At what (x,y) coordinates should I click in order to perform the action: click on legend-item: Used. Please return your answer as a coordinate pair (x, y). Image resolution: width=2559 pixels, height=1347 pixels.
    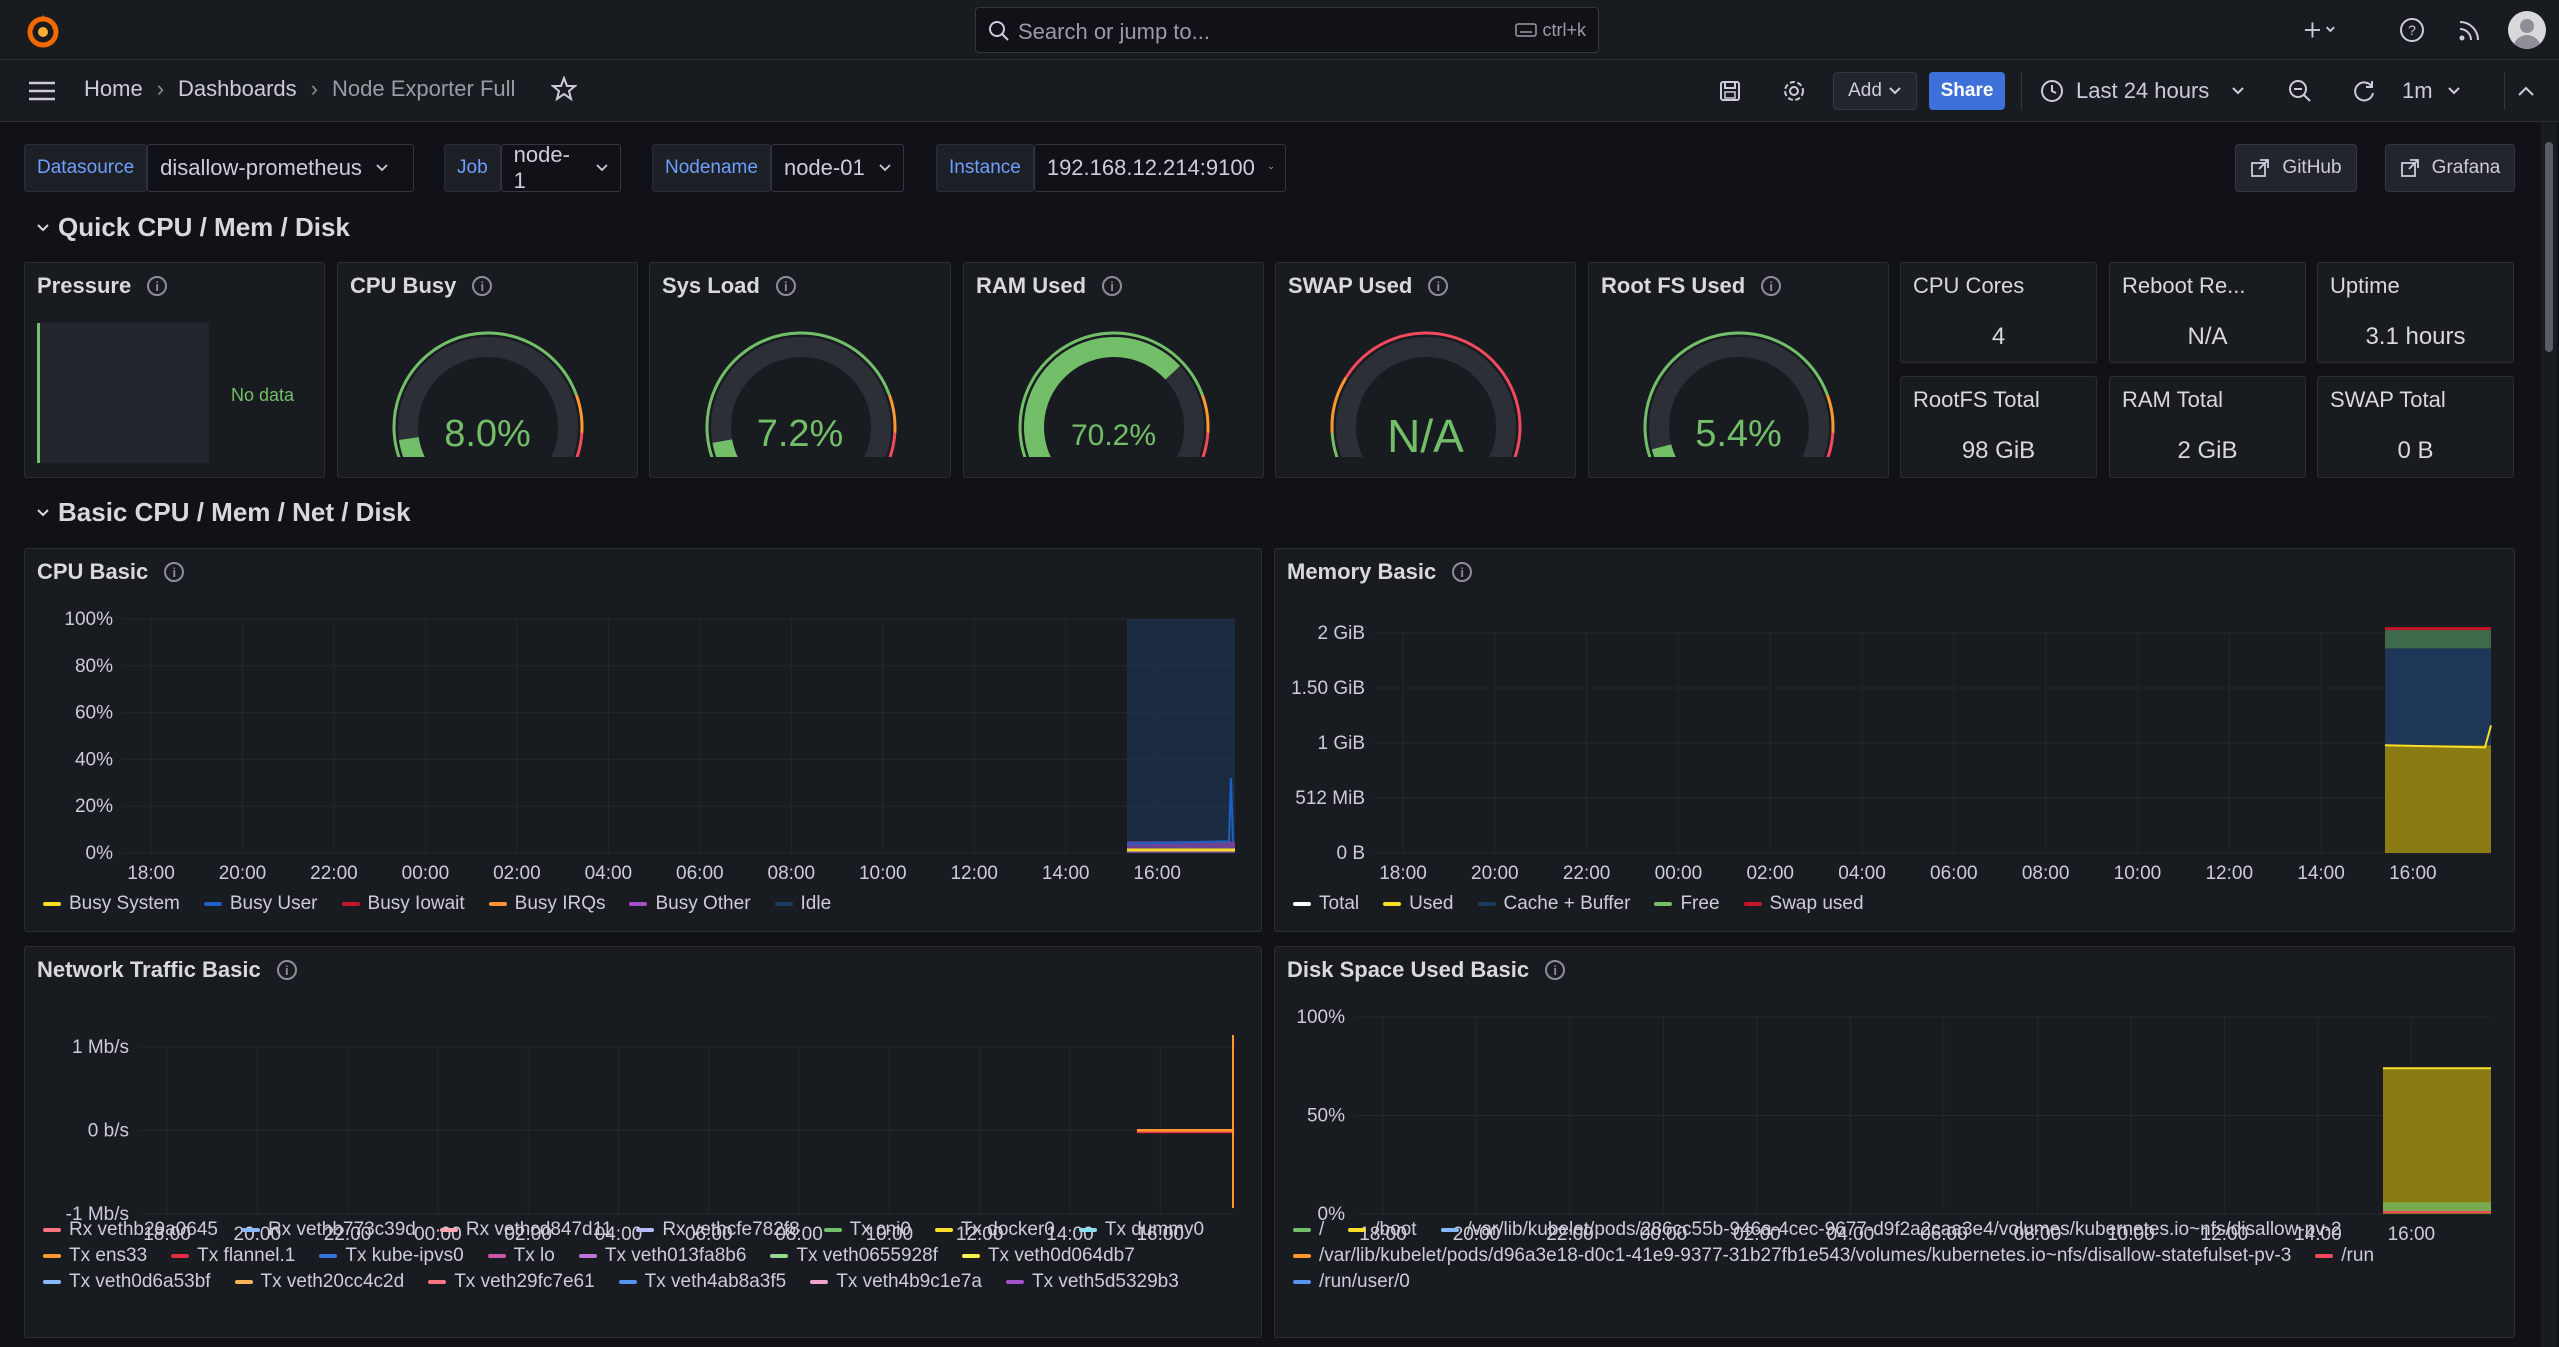
    Looking at the image, I should click on (1418, 904).